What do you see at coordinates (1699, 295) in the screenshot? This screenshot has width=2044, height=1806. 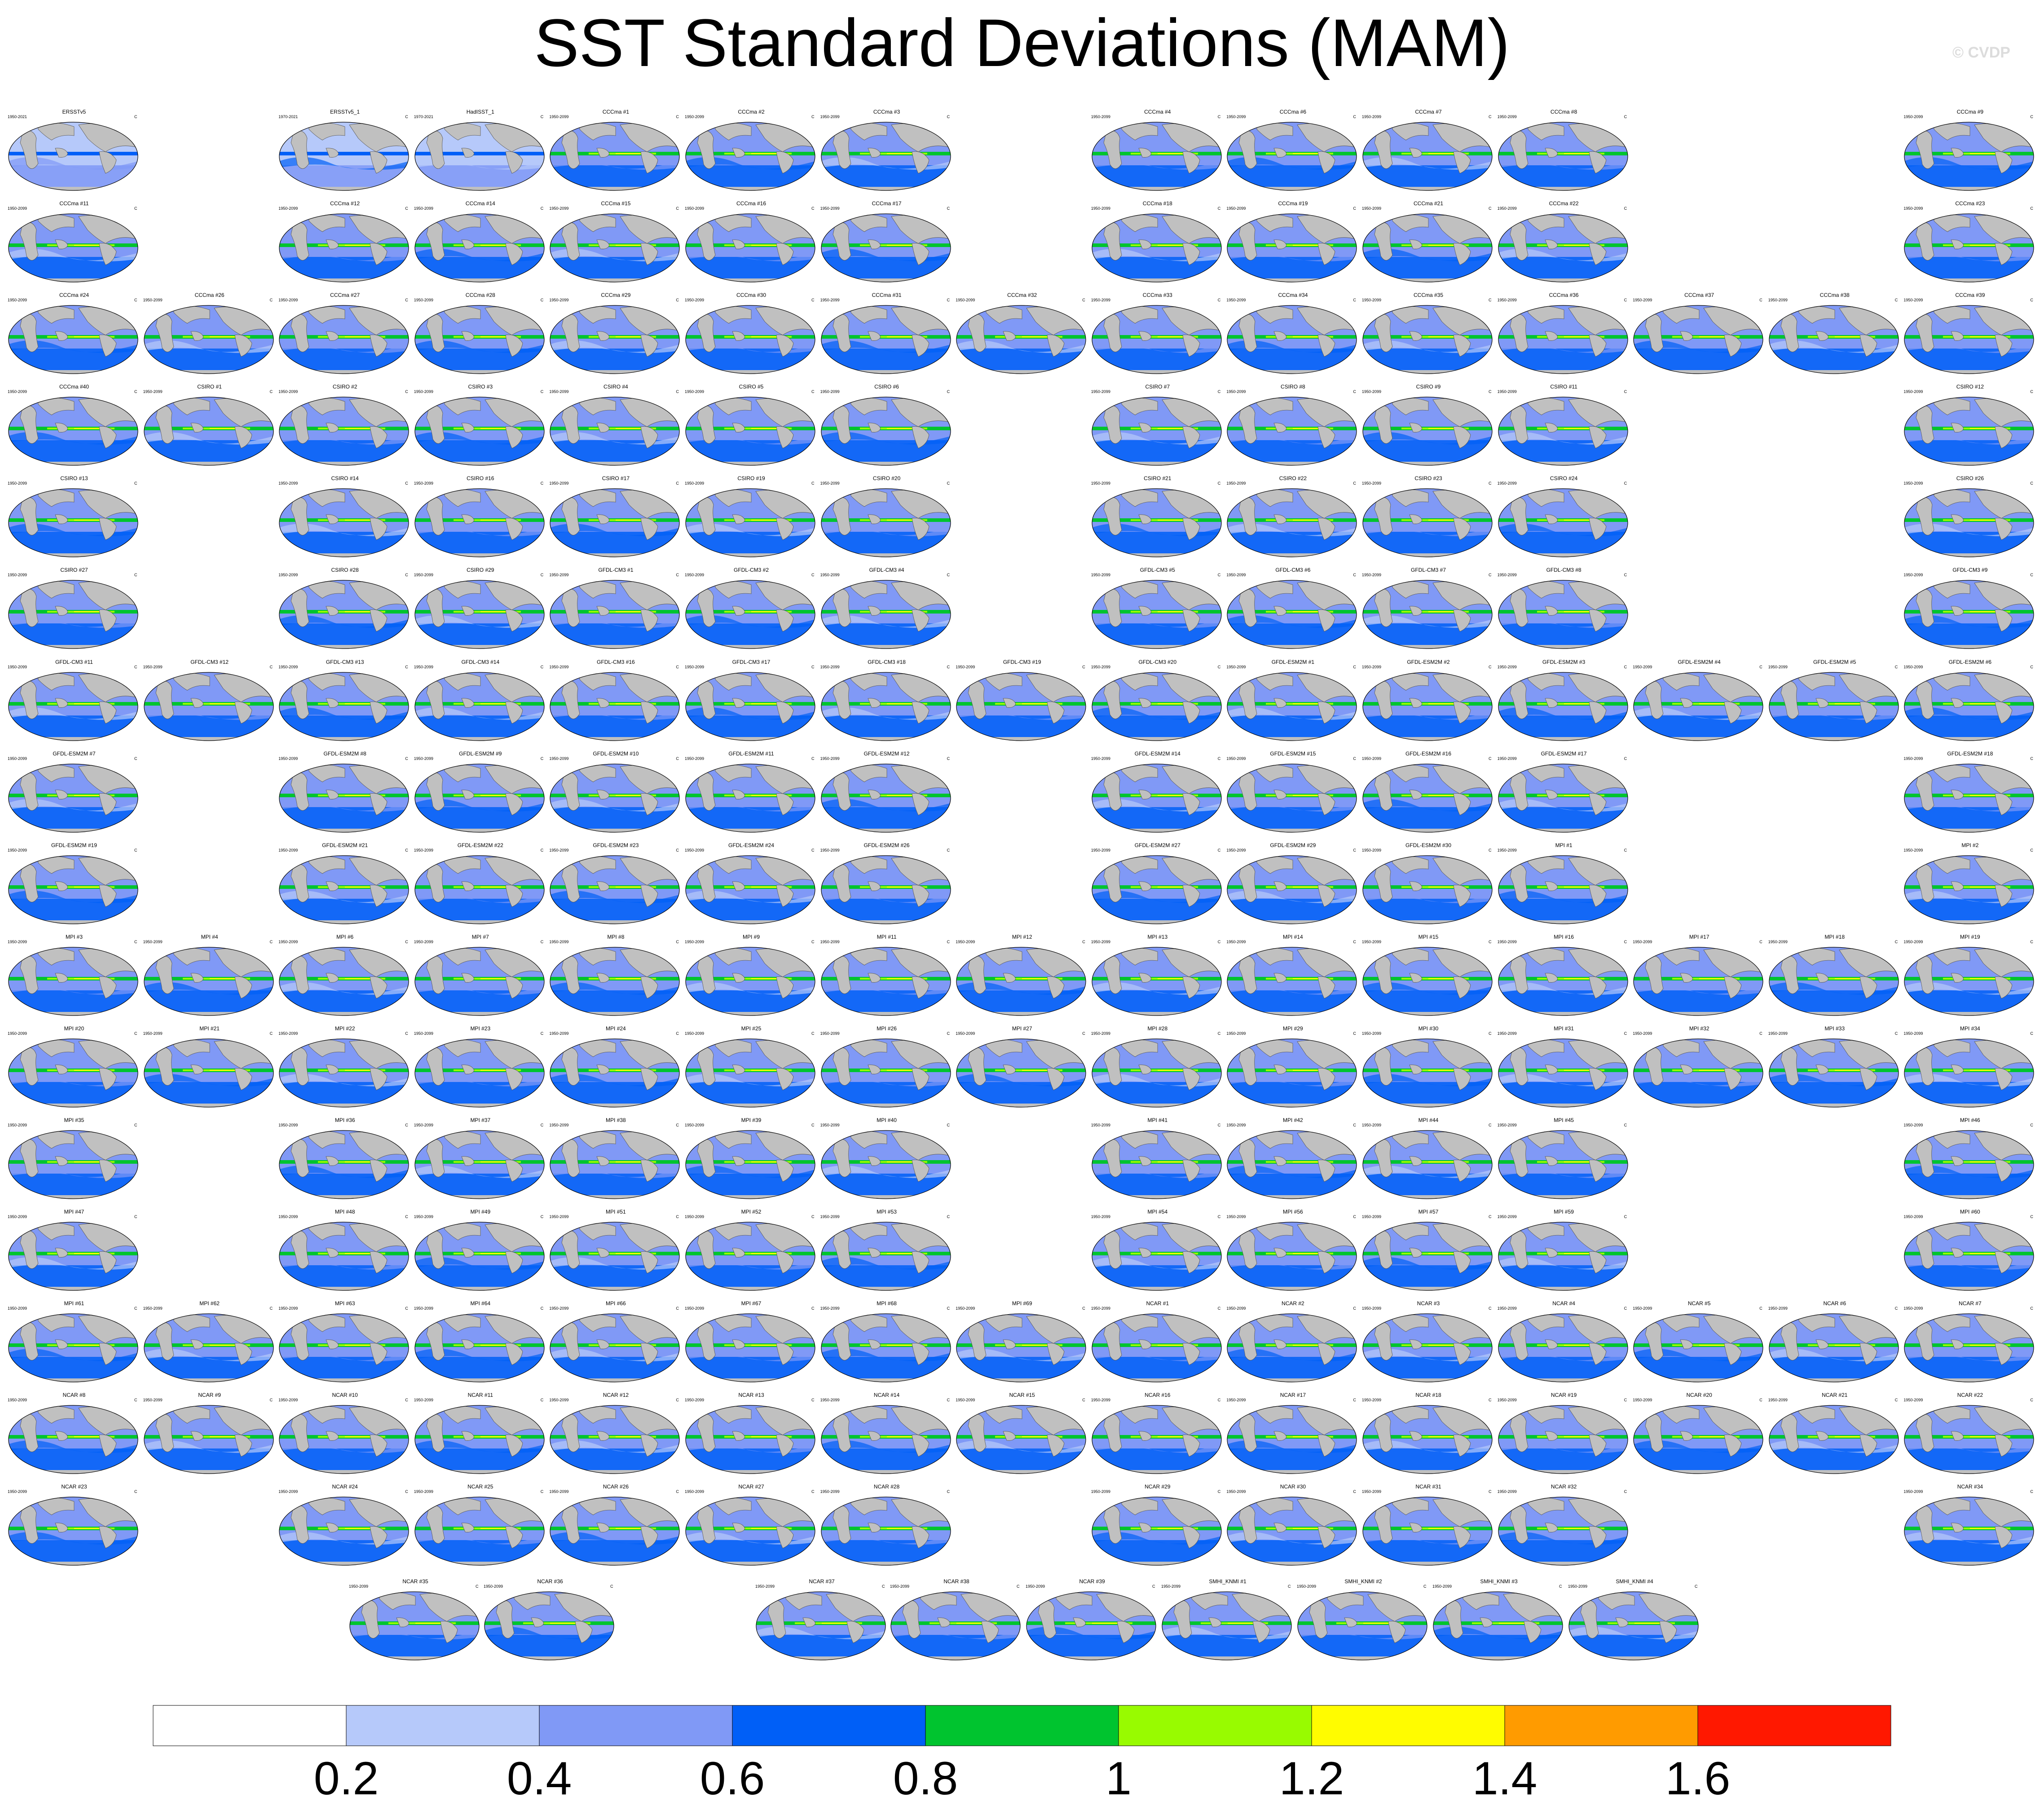 I see `panel-title: CCCma #37` at bounding box center [1699, 295].